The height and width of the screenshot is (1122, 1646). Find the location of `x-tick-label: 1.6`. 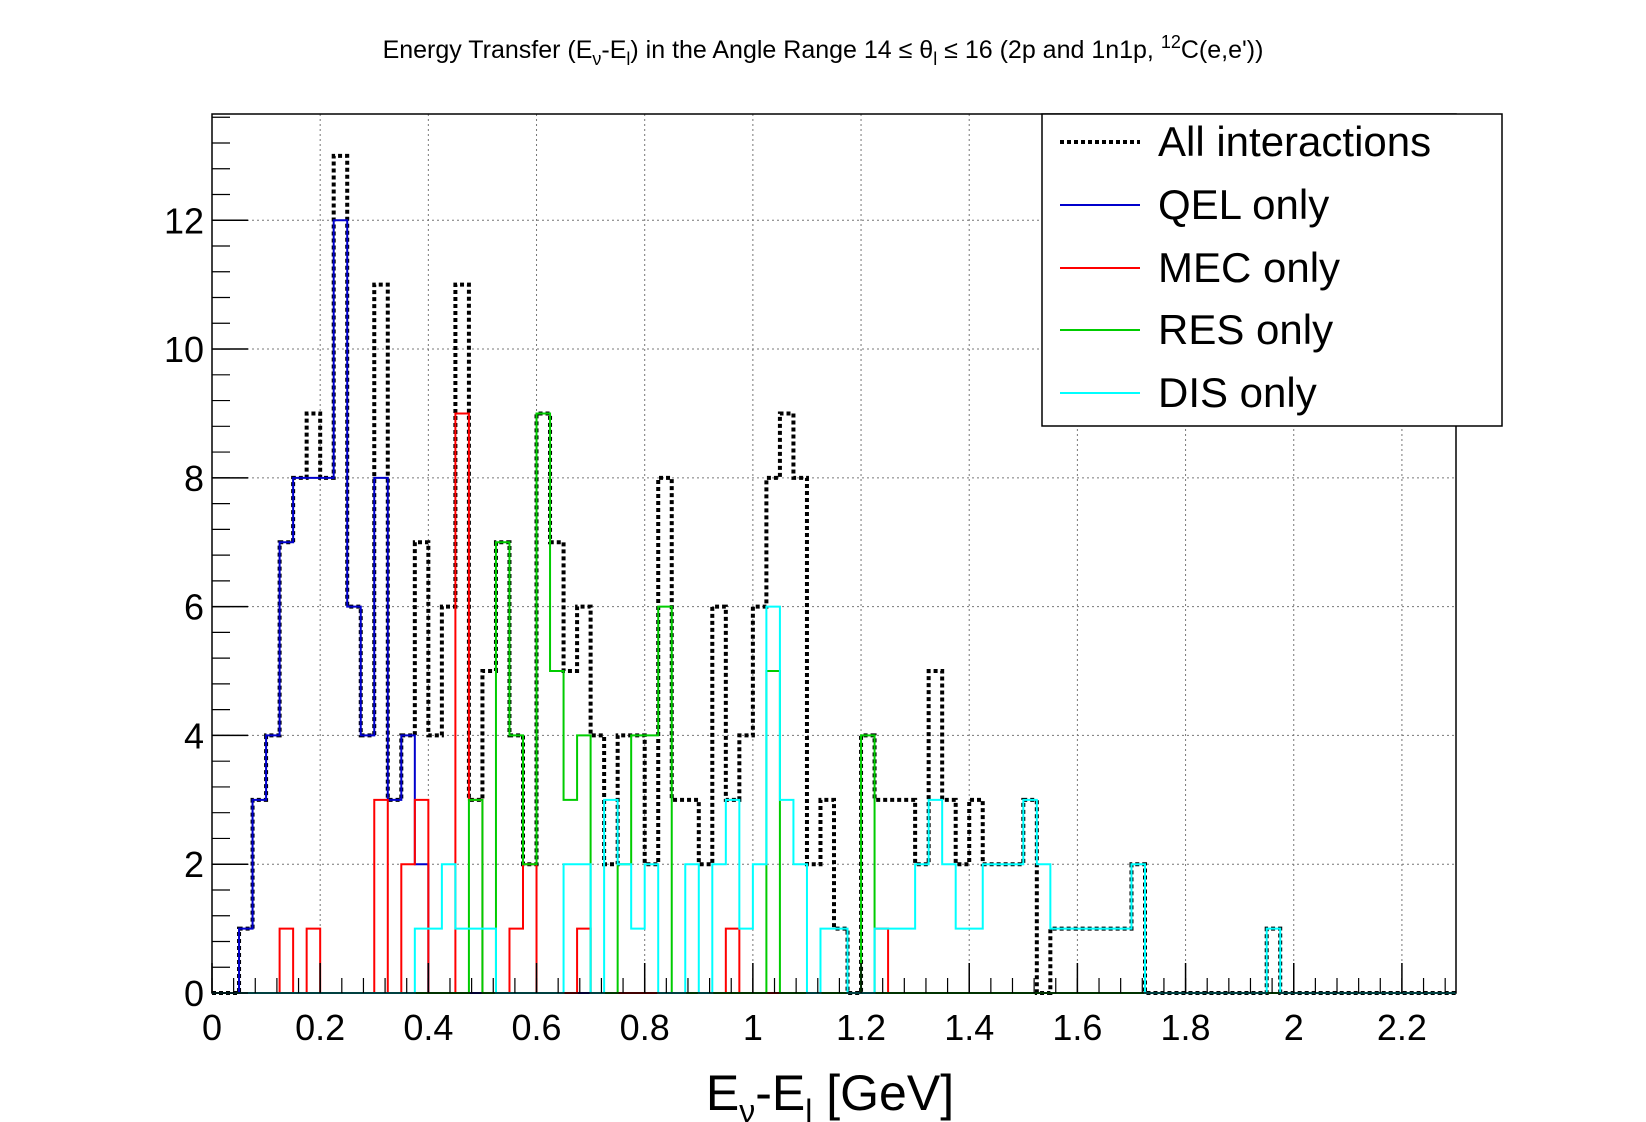

x-tick-label: 1.6 is located at coordinates (1077, 1027).